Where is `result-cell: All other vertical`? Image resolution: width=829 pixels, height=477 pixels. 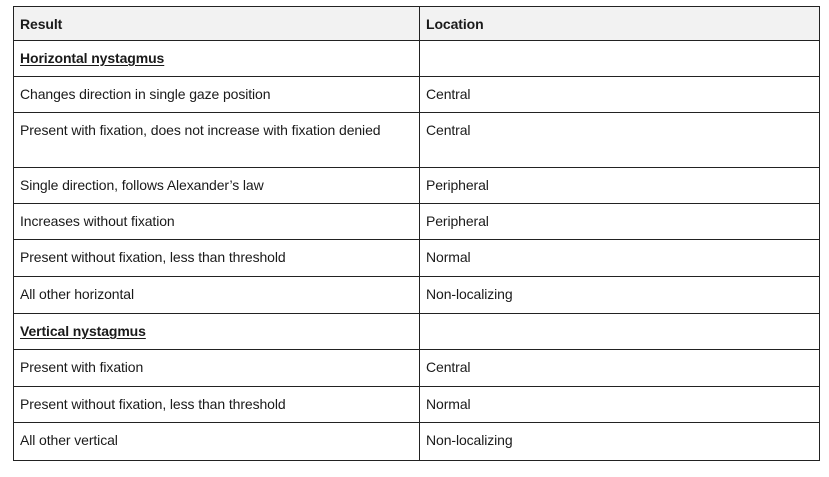
result-cell: All other vertical is located at coordinates (216, 441).